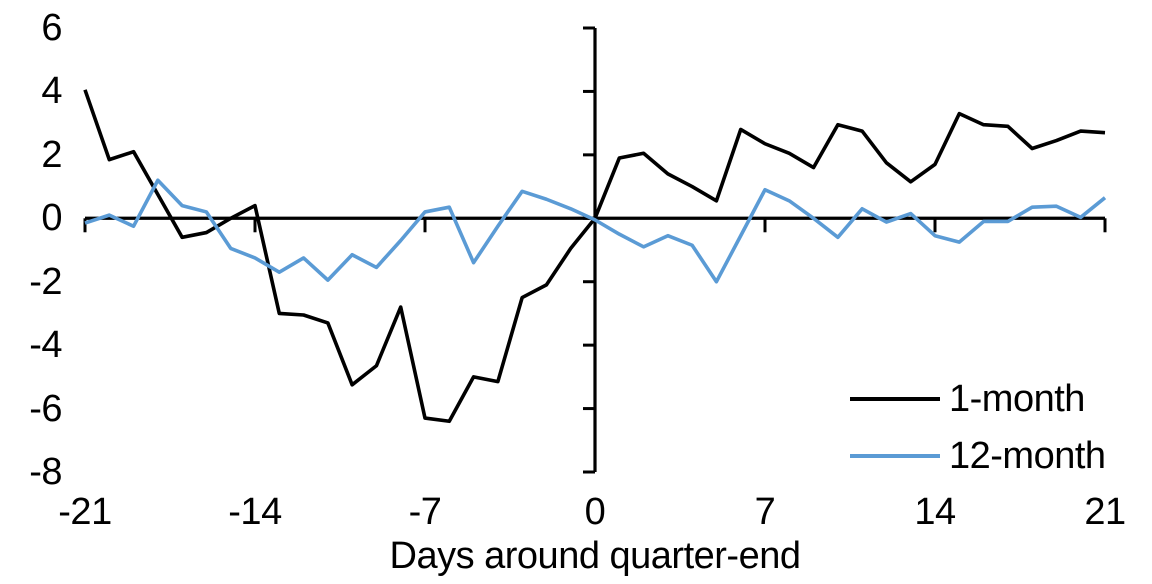 The width and height of the screenshot is (1152, 584). What do you see at coordinates (45, 345) in the screenshot?
I see `y-tick-label--4: -4` at bounding box center [45, 345].